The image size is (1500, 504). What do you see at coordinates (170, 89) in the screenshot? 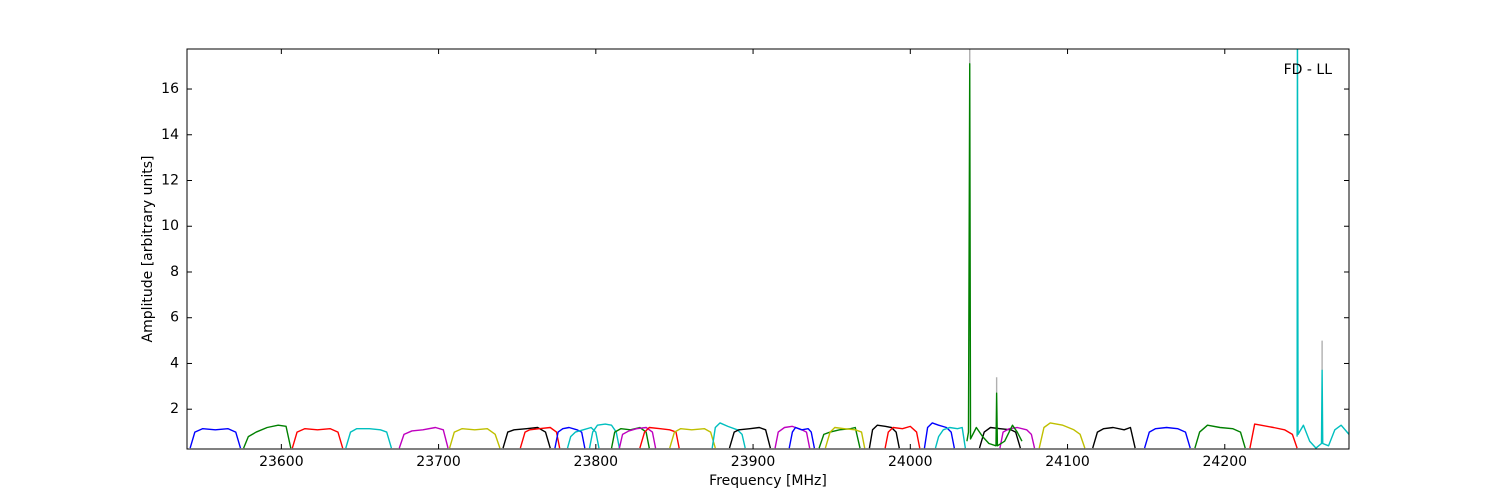
I see `y-tick-label: 16` at bounding box center [170, 89].